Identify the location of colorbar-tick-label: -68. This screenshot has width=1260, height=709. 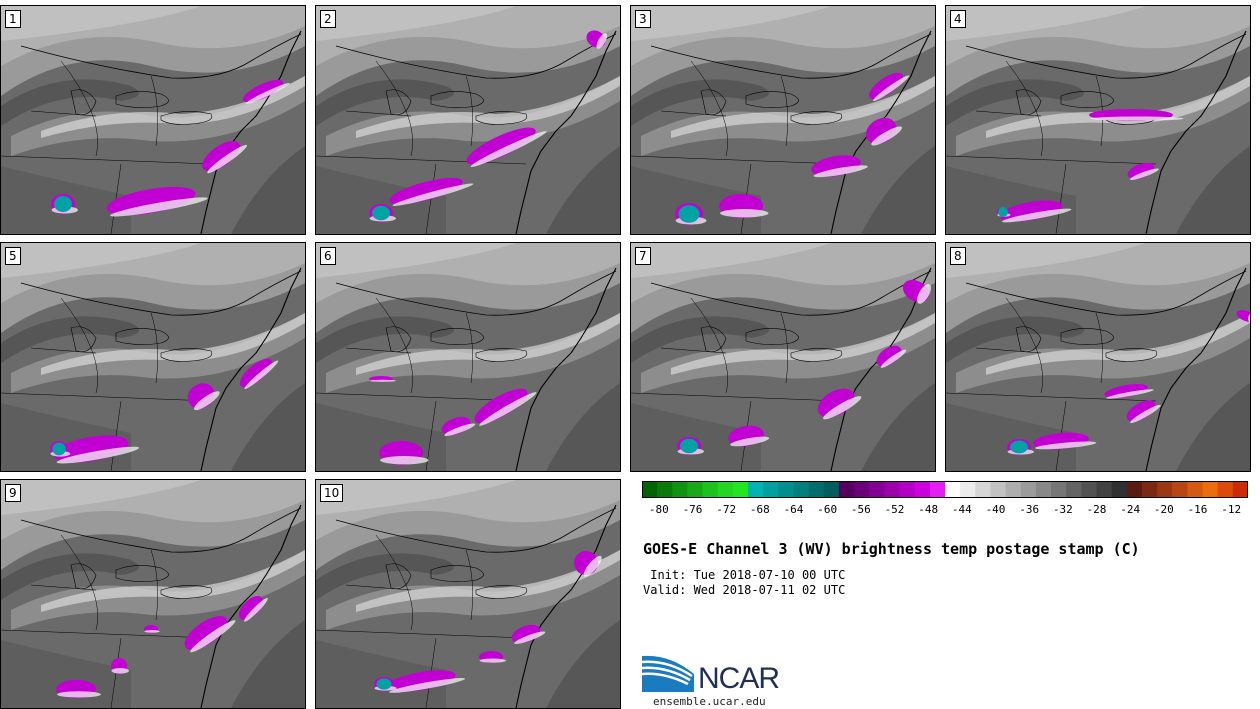
(759, 509).